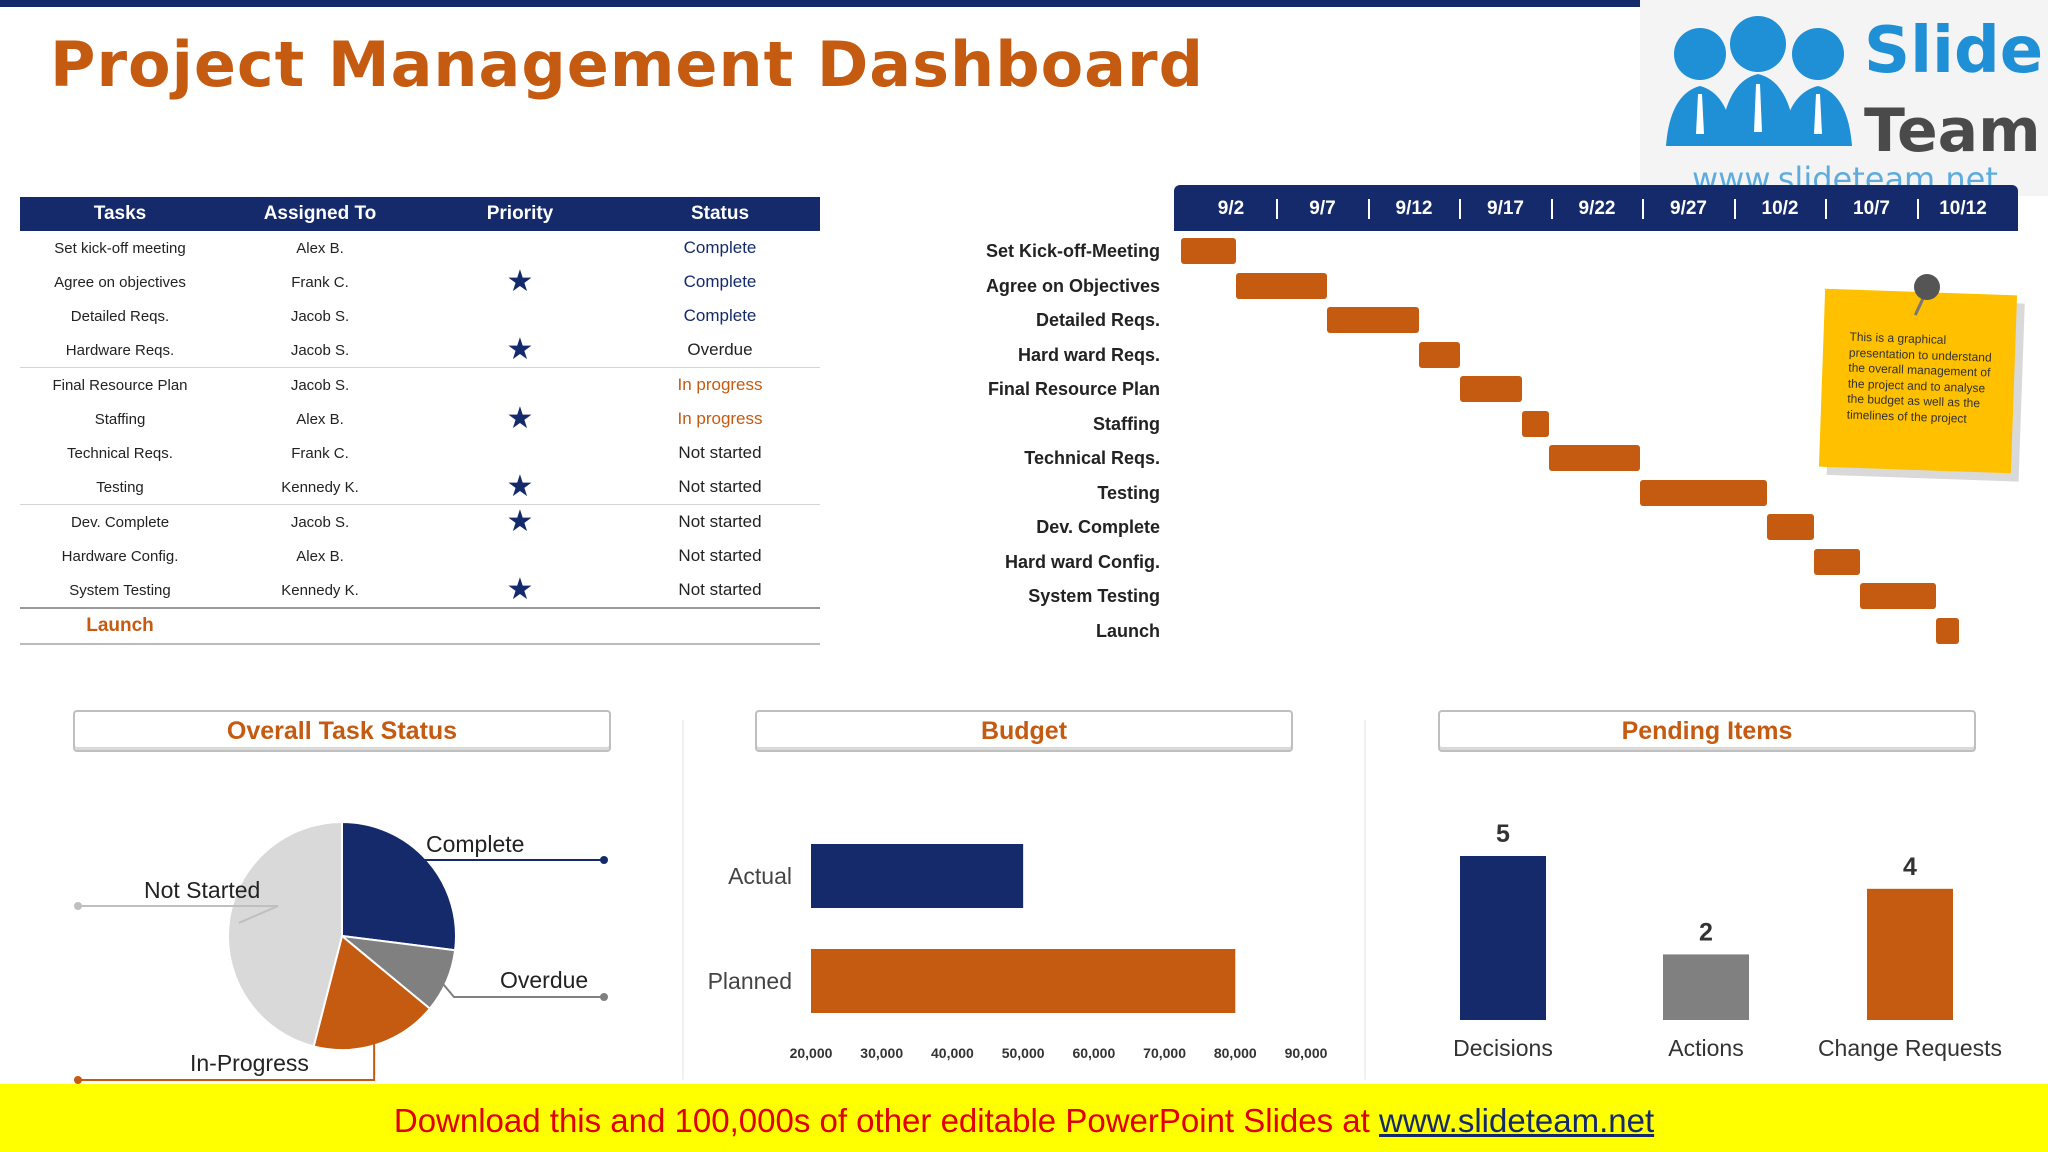  Describe the element at coordinates (320, 213) in the screenshot. I see `header-assigned-to: Assigned To` at that location.